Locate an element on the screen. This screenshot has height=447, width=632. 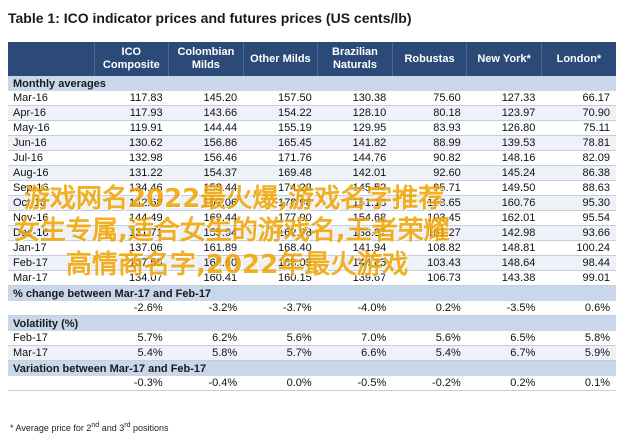
table-cell: 177.90 is located at coordinates (280, 218).